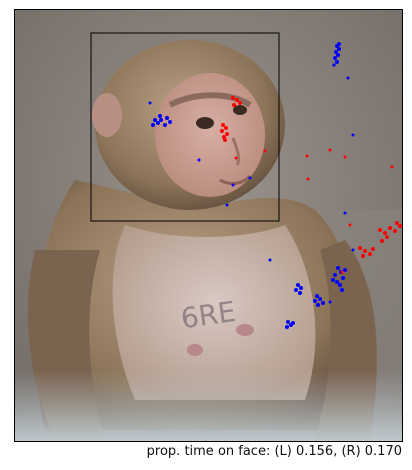 Image resolution: width=412 pixels, height=470 pixels. What do you see at coordinates (245, 330) in the screenshot?
I see `nipple-right` at bounding box center [245, 330].